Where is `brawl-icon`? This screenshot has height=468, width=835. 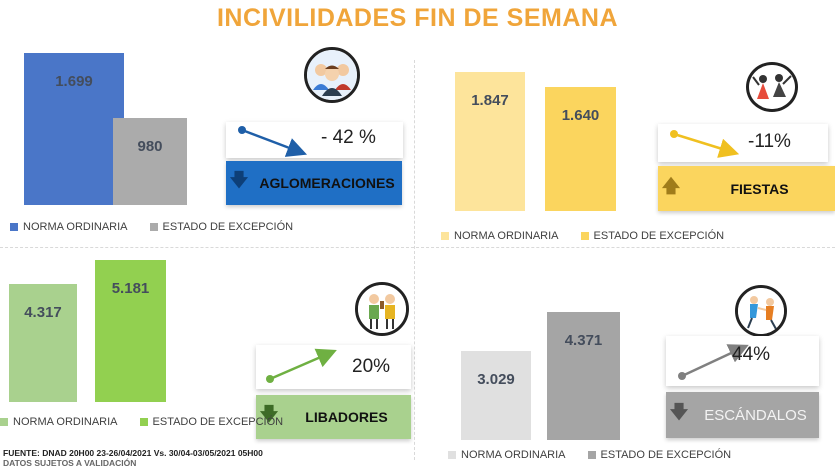 brawl-icon is located at coordinates (761, 311).